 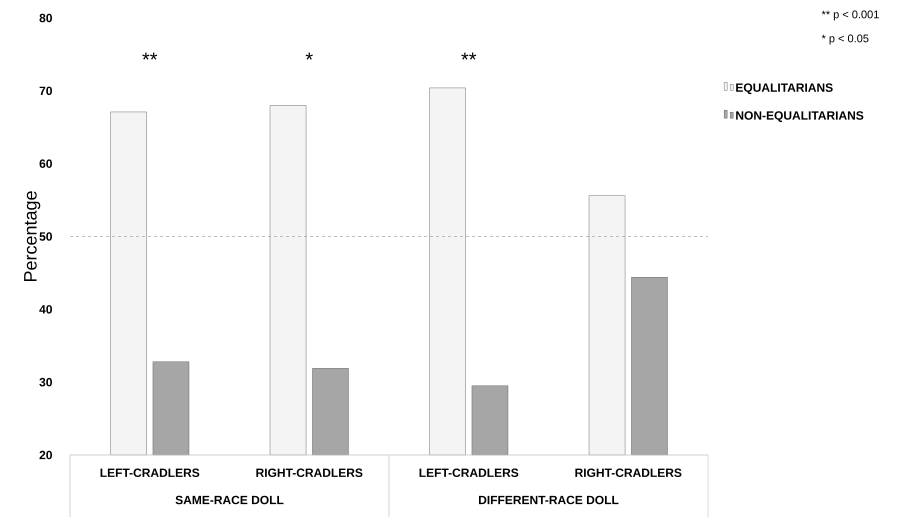 What do you see at coordinates (800, 116) in the screenshot?
I see `legend-label: NON-EQUALITARIANS` at bounding box center [800, 116].